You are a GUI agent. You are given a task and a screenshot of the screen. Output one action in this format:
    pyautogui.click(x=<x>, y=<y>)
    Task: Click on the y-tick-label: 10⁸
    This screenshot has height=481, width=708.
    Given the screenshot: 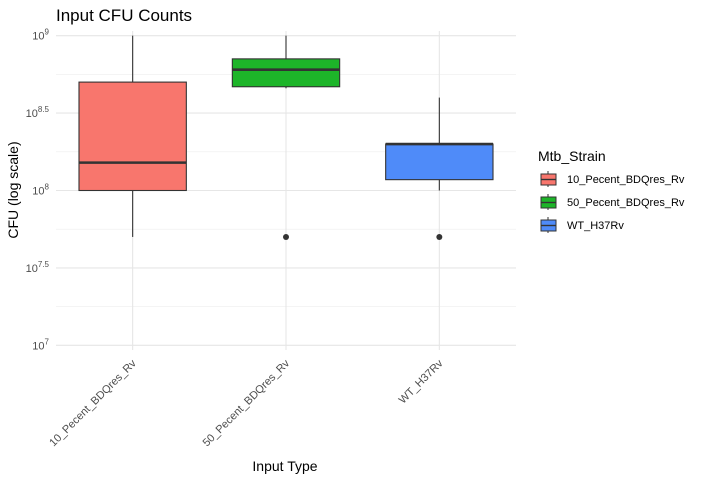 What is the action you would take?
    pyautogui.click(x=40, y=190)
    